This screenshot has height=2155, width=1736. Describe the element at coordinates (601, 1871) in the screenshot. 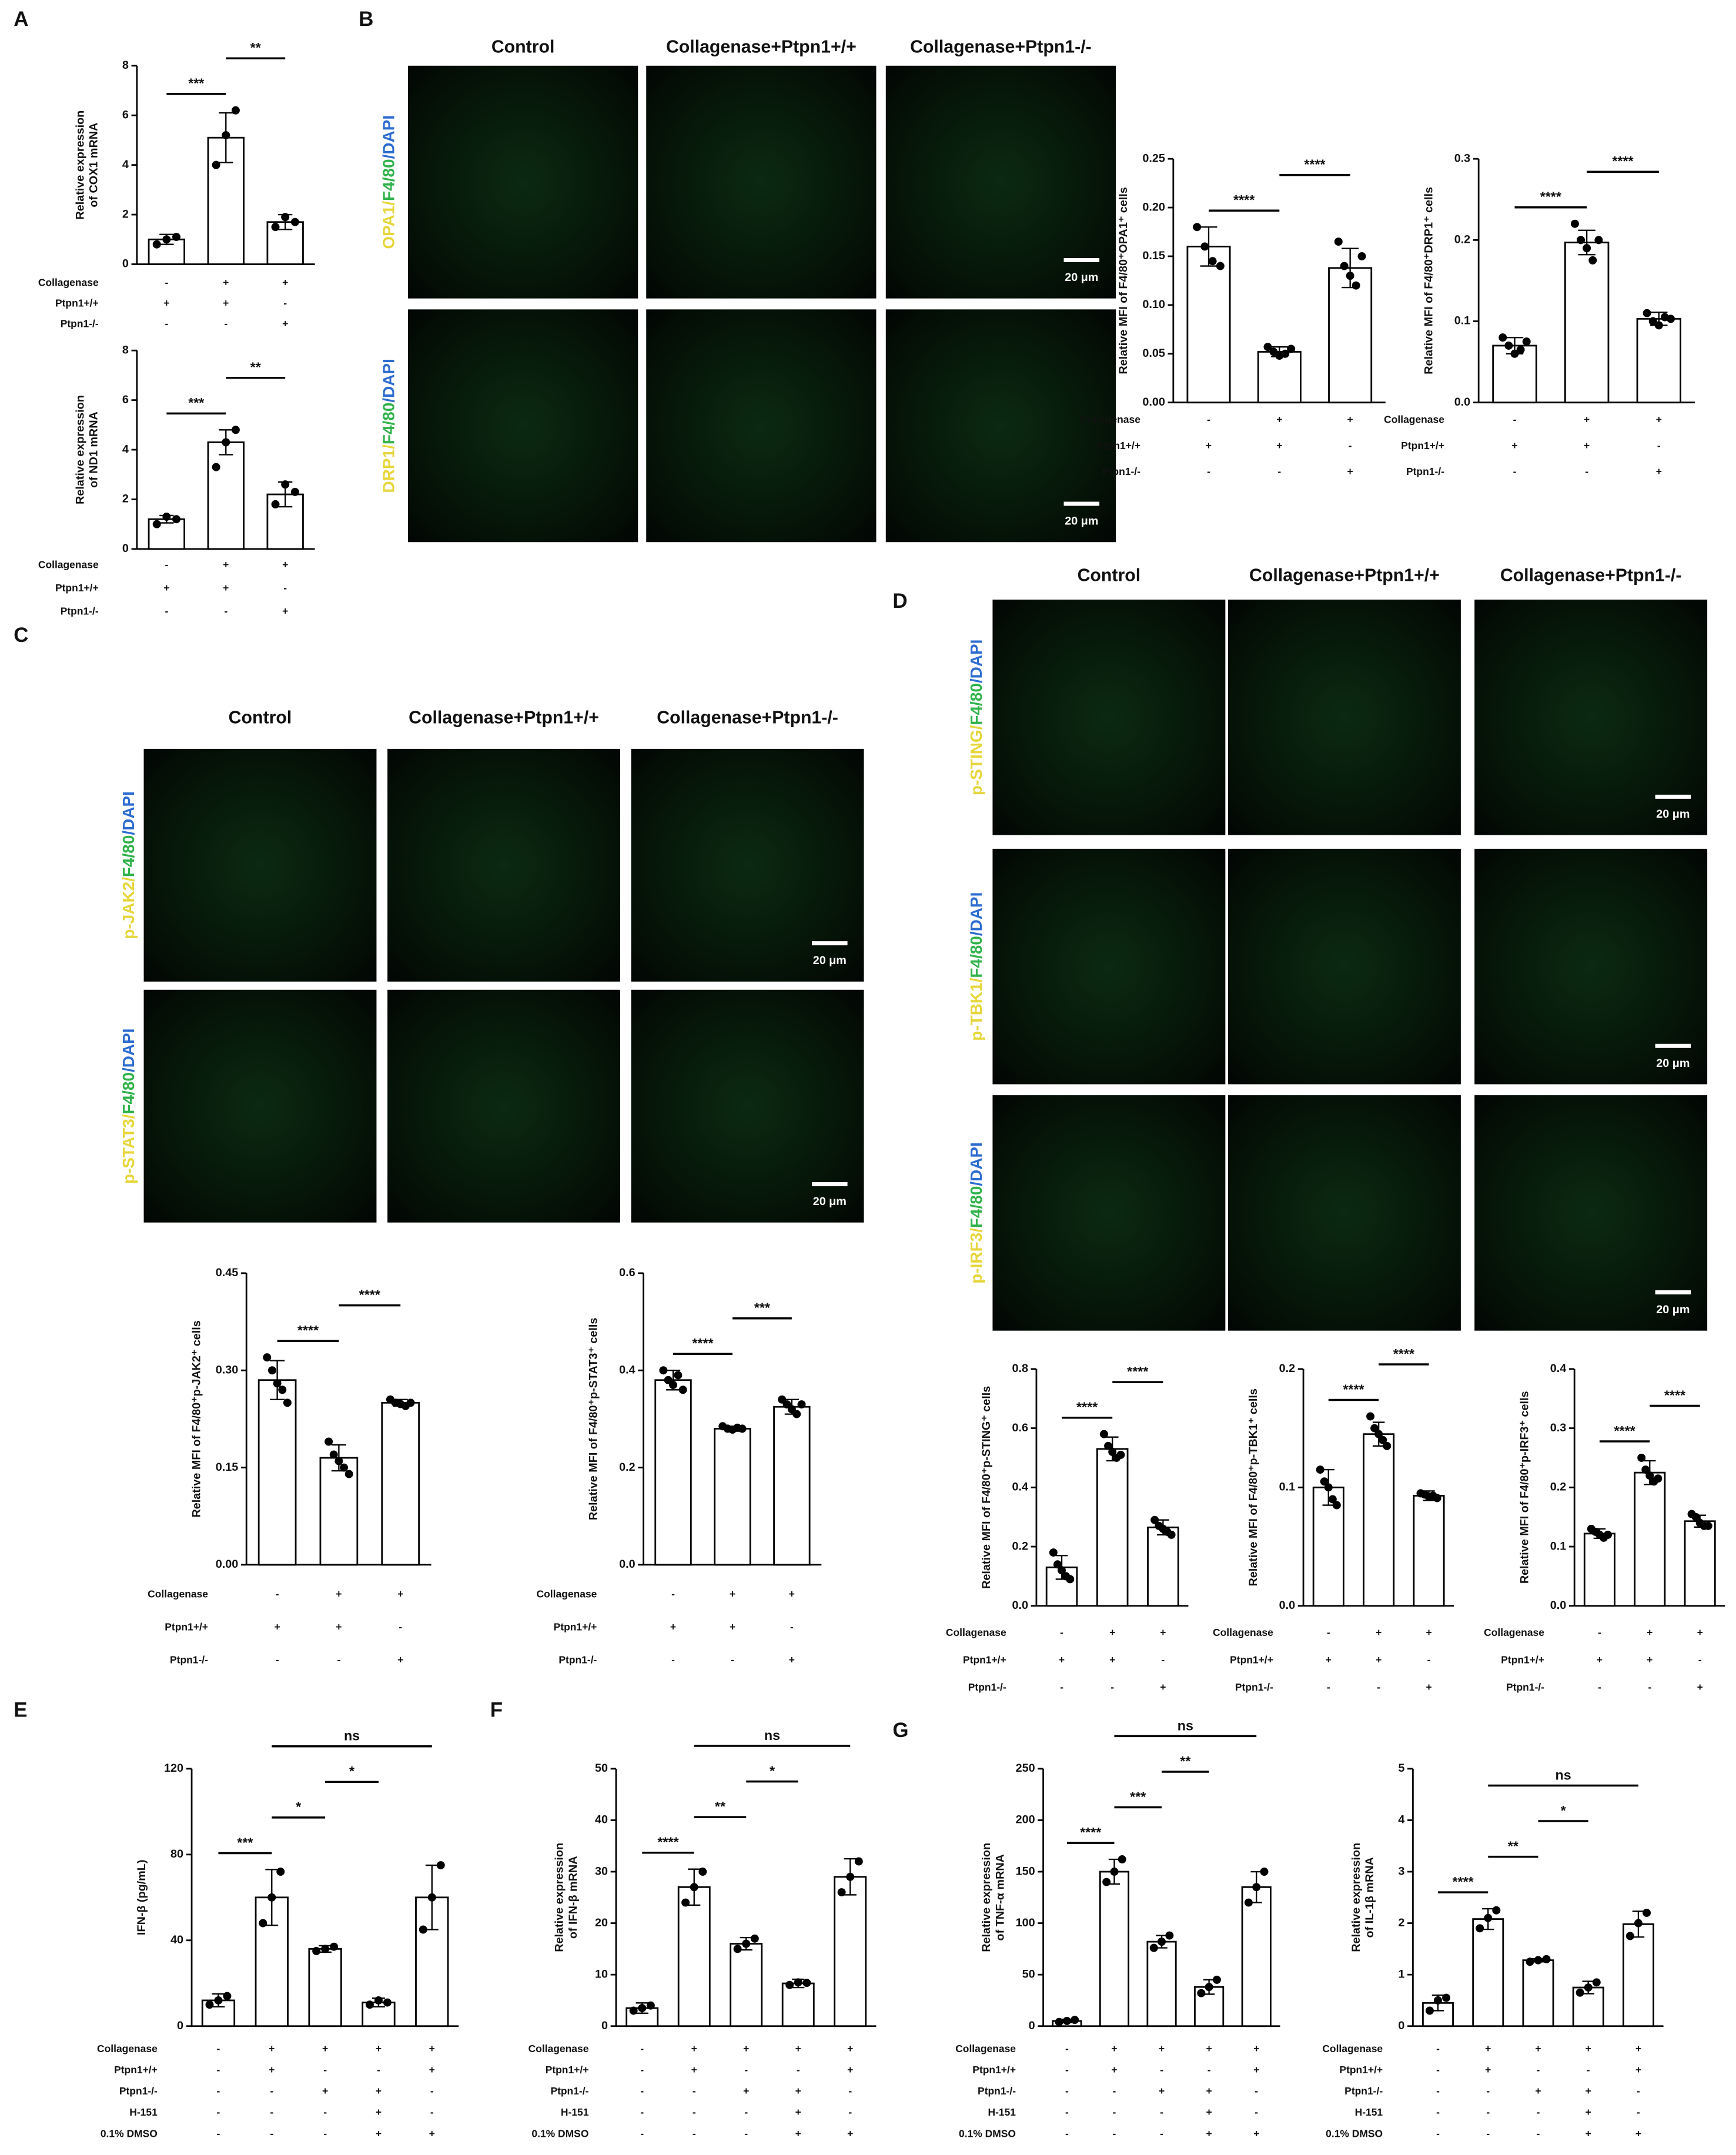

I see `y-tick-label: 30` at that location.